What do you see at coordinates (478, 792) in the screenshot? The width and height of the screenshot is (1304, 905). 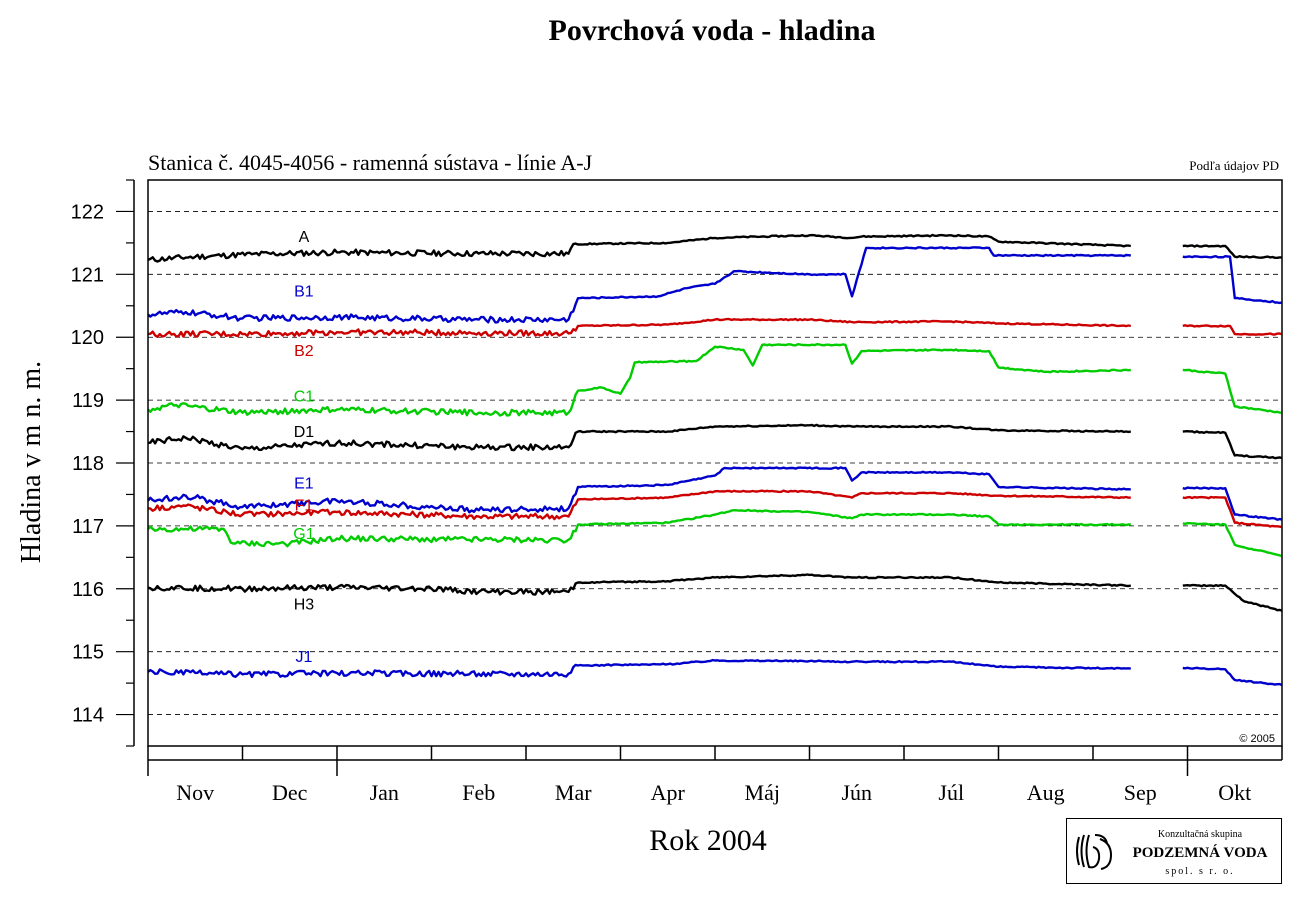 I see `x-tick-label: Feb` at bounding box center [478, 792].